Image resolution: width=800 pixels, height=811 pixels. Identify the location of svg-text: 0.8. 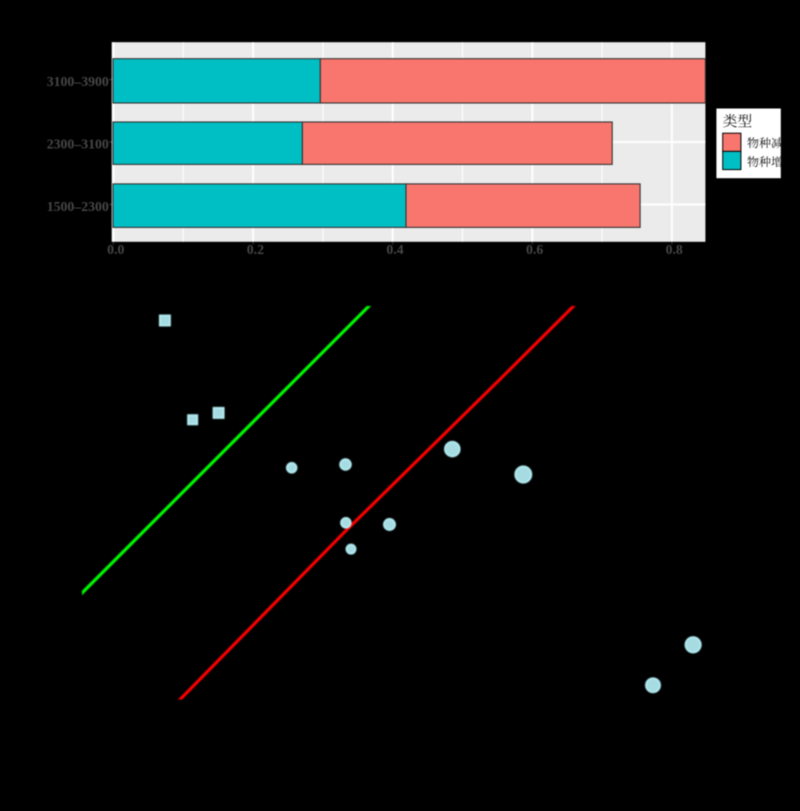
(674, 249).